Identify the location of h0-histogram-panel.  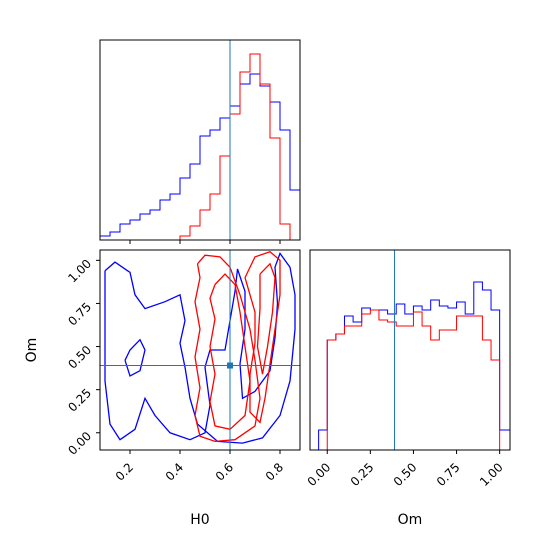
(200, 141).